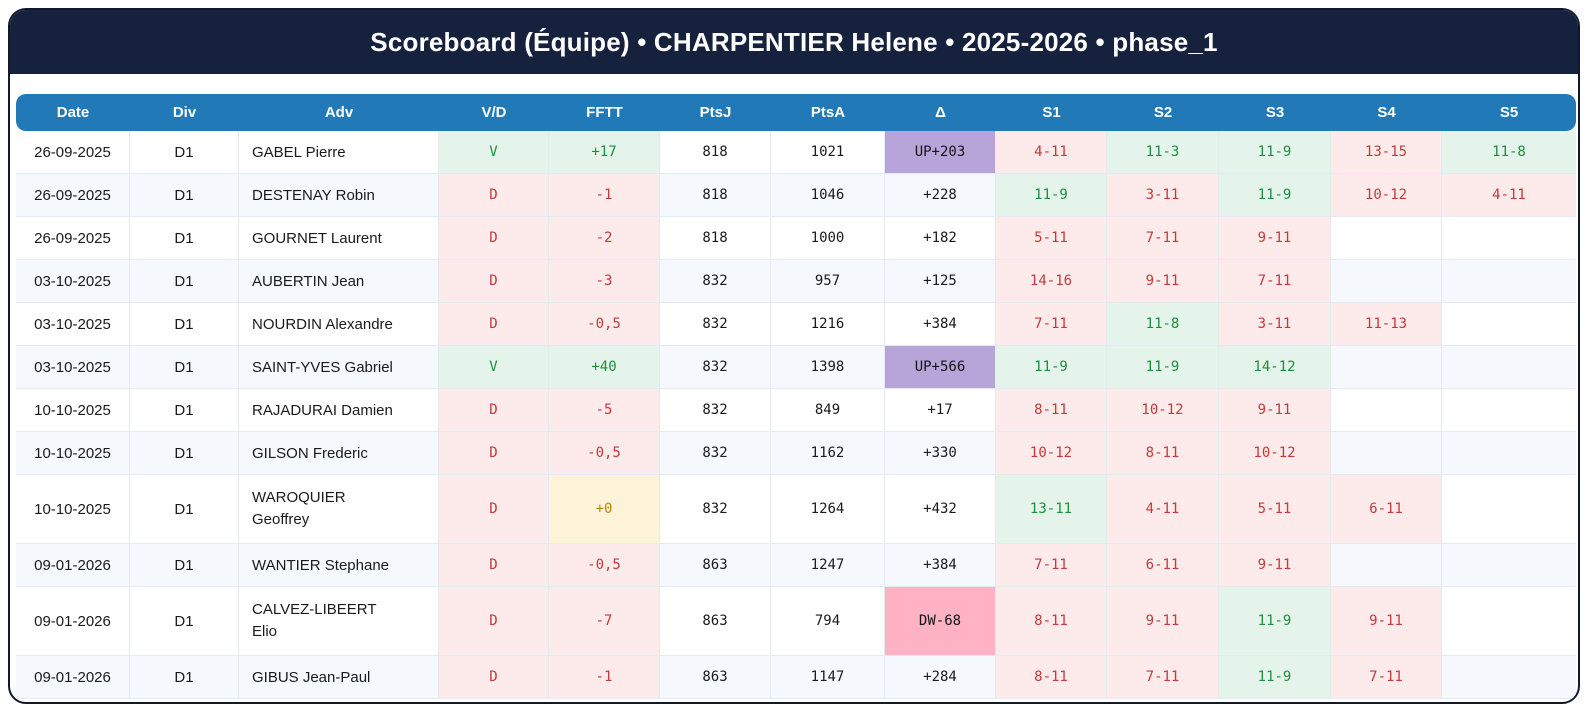 The width and height of the screenshot is (1588, 712). Describe the element at coordinates (940, 152) in the screenshot. I see `delta-cell: UP+203` at that location.